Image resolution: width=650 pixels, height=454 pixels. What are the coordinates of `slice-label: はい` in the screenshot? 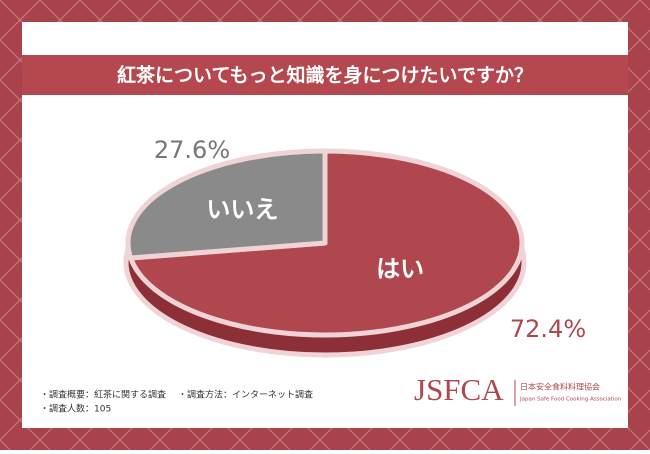 It's located at (400, 269).